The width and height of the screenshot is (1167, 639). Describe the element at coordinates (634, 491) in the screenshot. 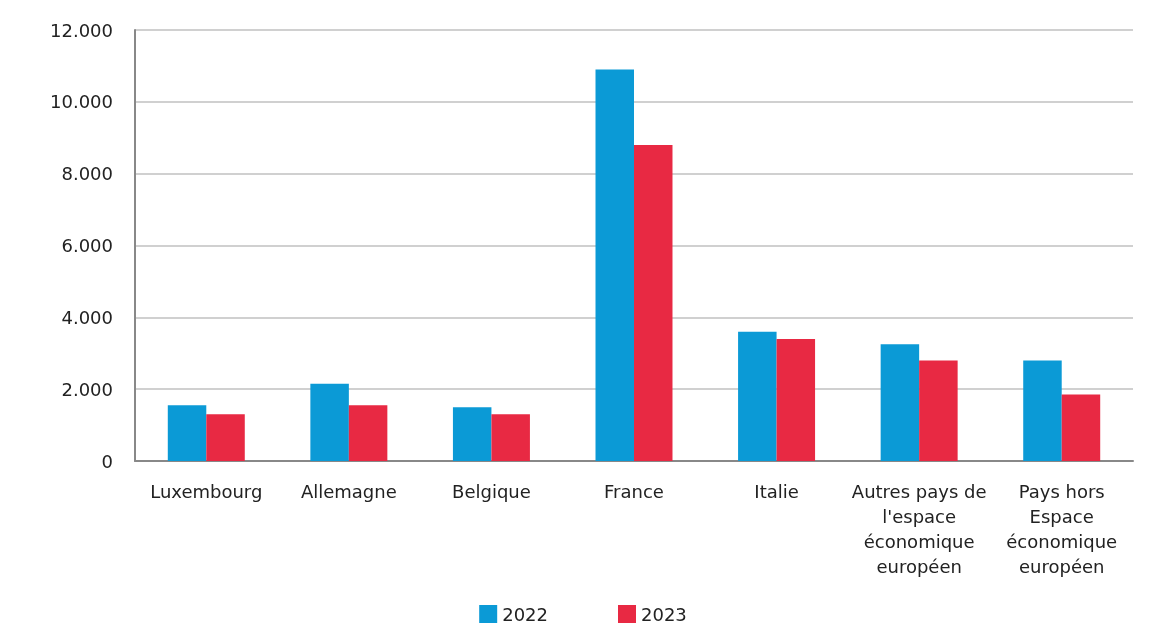

I see `x-tick-label: France` at that location.